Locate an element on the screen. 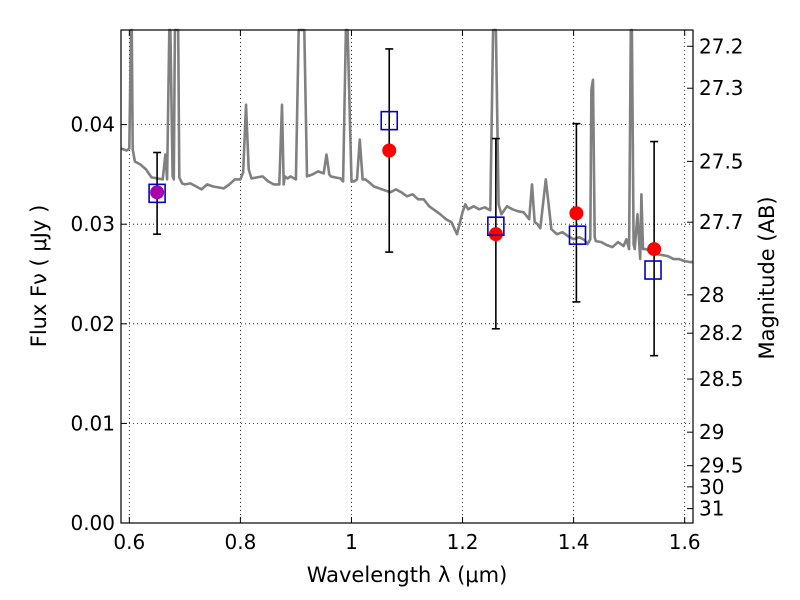 Image resolution: width=800 pixels, height=600 pixels. mag-tick-label: 27.2 is located at coordinates (721, 46).